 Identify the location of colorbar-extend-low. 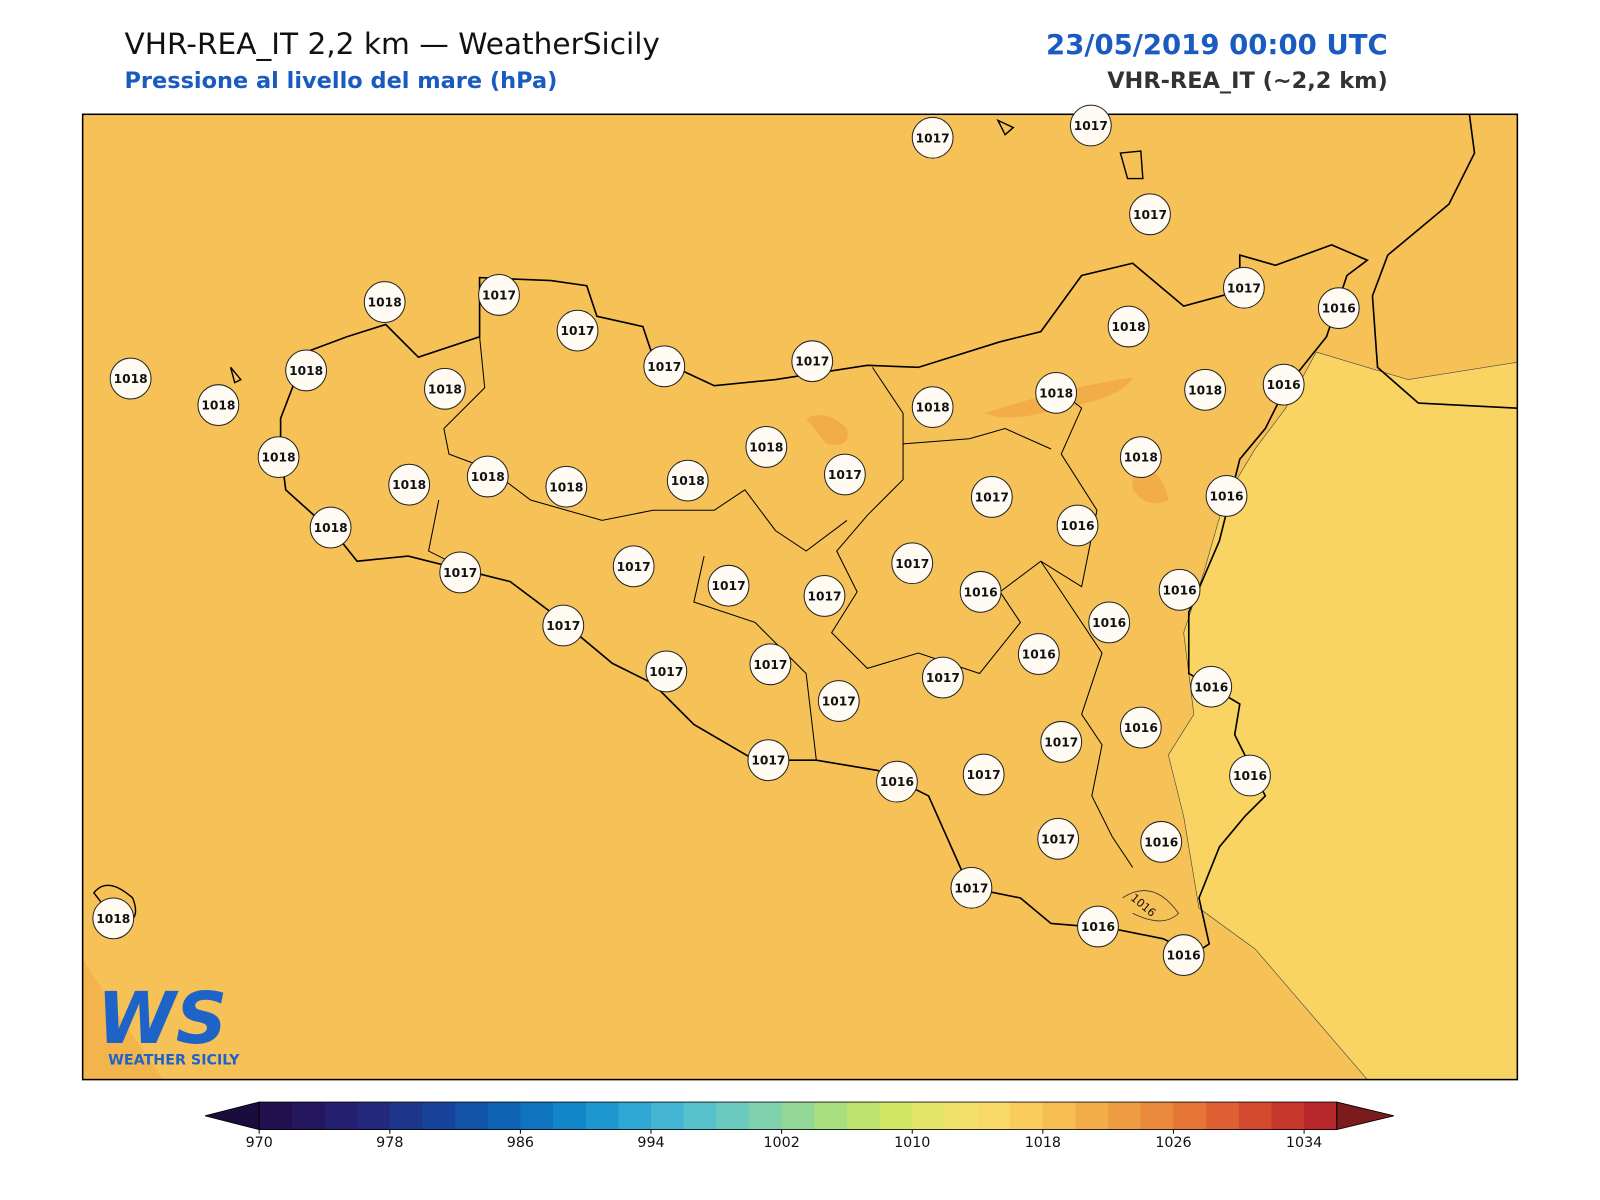
(232, 1116).